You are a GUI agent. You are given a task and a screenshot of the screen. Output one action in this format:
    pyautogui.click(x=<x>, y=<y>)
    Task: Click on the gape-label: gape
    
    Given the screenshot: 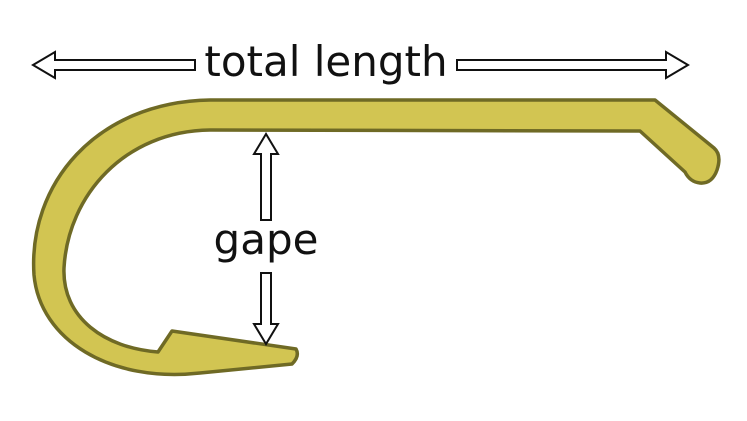 What is the action you would take?
    pyautogui.click(x=266, y=239)
    